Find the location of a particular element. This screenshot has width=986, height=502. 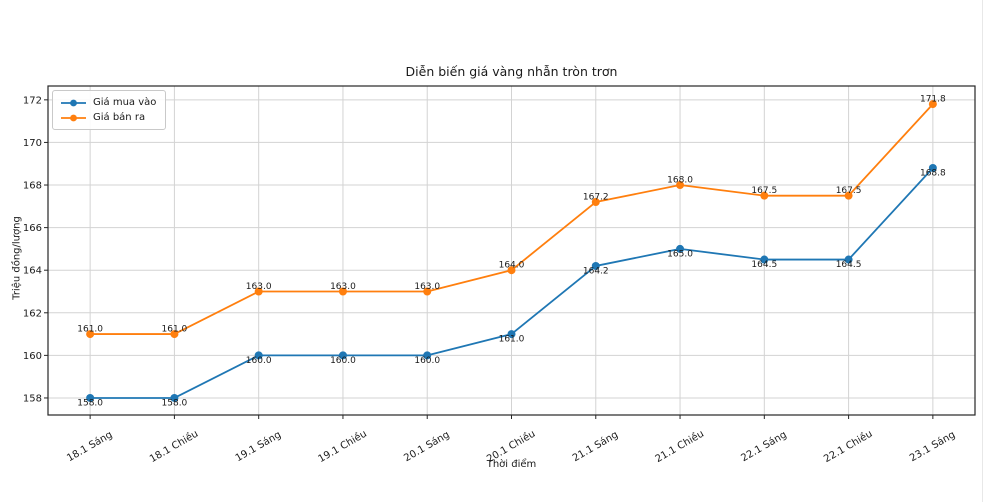

legend-item-buy-price: Giá mua vào is located at coordinates (108, 102).